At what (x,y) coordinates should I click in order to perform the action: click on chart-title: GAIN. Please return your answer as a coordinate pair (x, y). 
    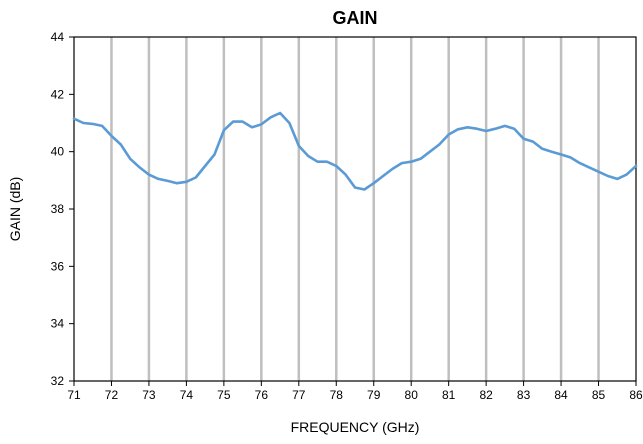
    Looking at the image, I should click on (355, 18).